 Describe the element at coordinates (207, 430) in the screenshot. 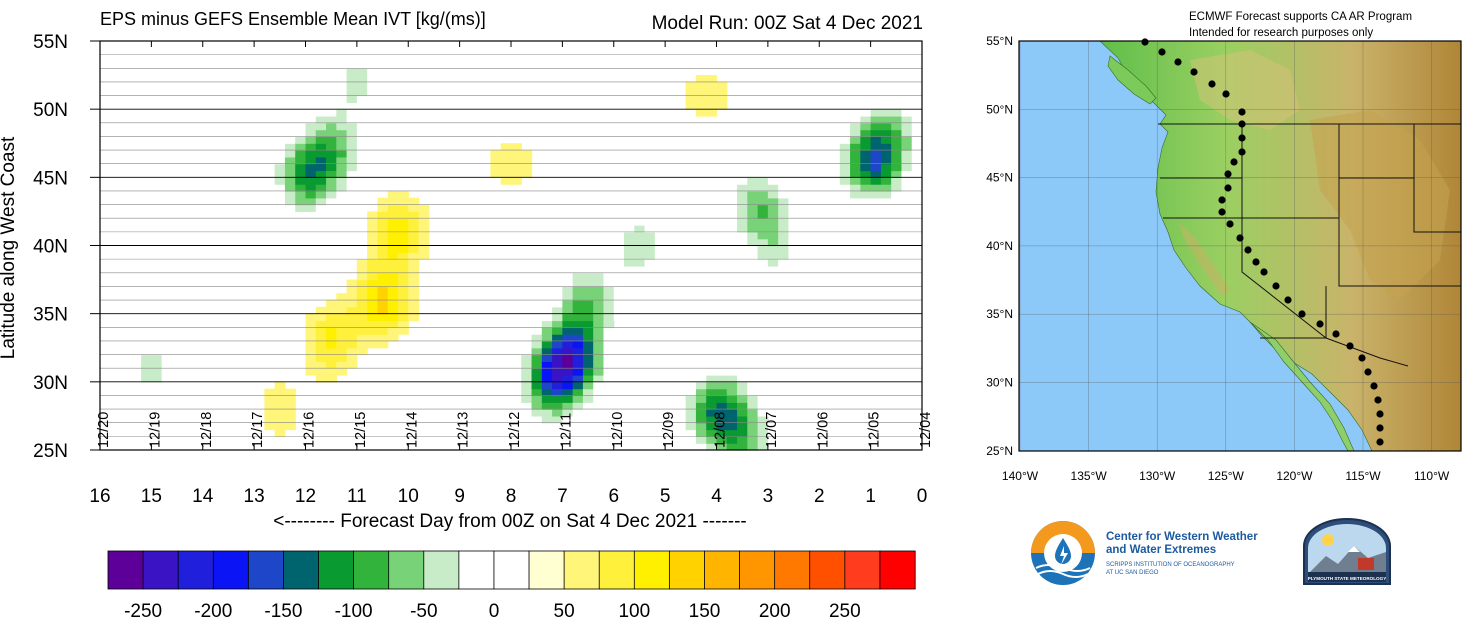

I see `date-label: 12/18` at that location.